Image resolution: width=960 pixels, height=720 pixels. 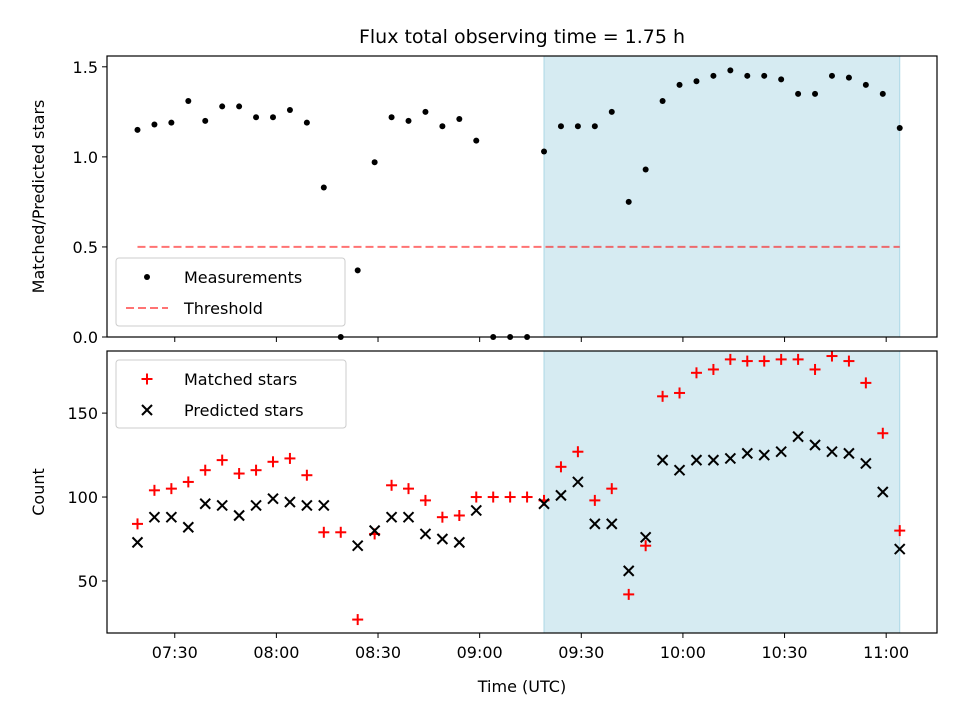 What do you see at coordinates (38, 197) in the screenshot?
I see `y-axis-label: Matched/Predicted stars` at bounding box center [38, 197].